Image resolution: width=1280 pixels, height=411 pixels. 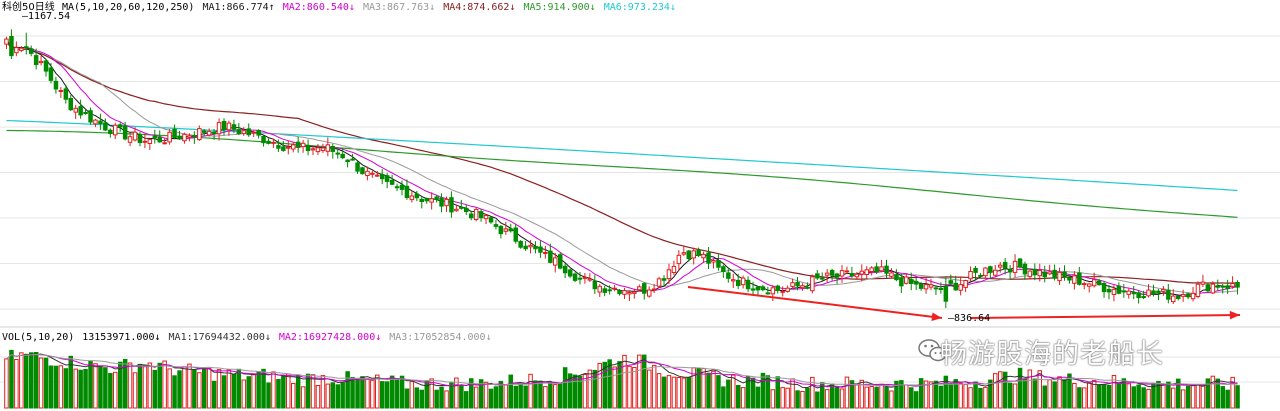 What do you see at coordinates (479, 7) in the screenshot?
I see `price-legend-item: MA4:874.662↓` at bounding box center [479, 7].